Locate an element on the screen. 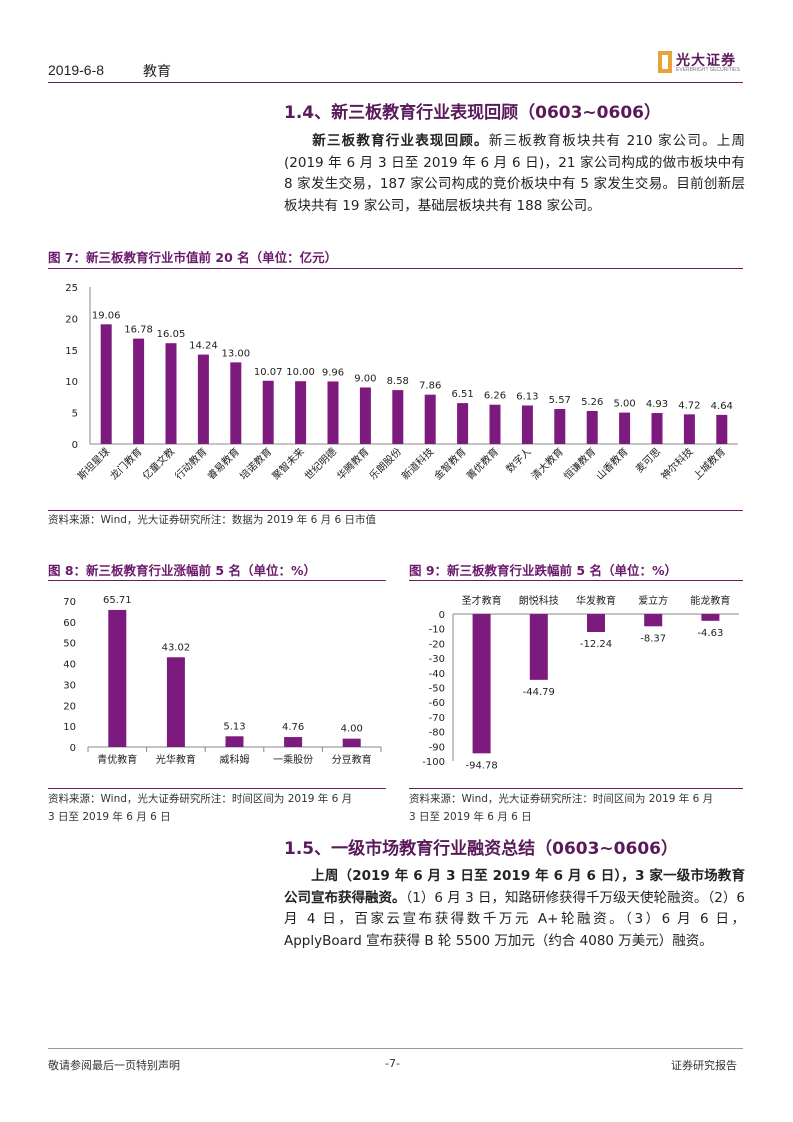  fig8-y-tick-label: 10 is located at coordinates (69, 727).